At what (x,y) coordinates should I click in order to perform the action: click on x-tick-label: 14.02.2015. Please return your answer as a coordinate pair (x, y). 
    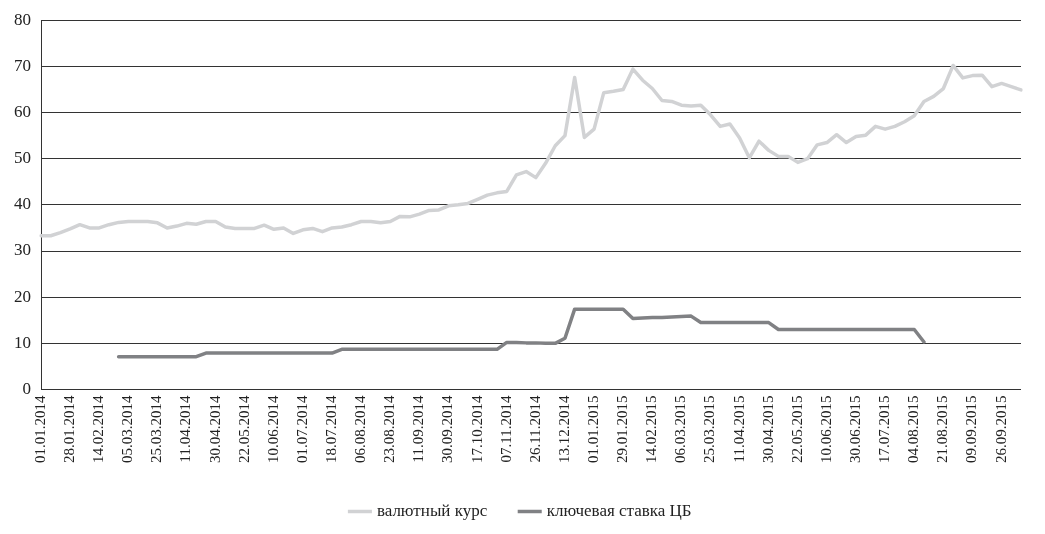
    Looking at the image, I should click on (651, 429).